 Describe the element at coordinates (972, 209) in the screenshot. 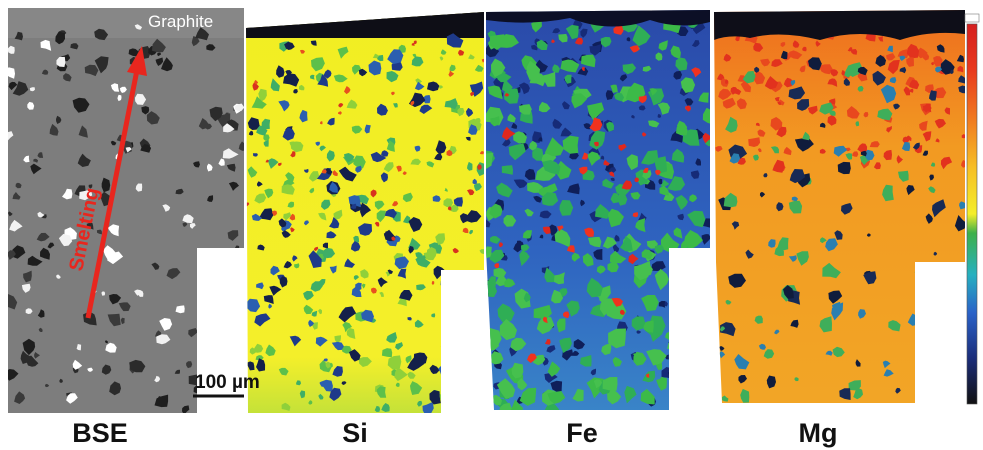

I see `colorbar` at that location.